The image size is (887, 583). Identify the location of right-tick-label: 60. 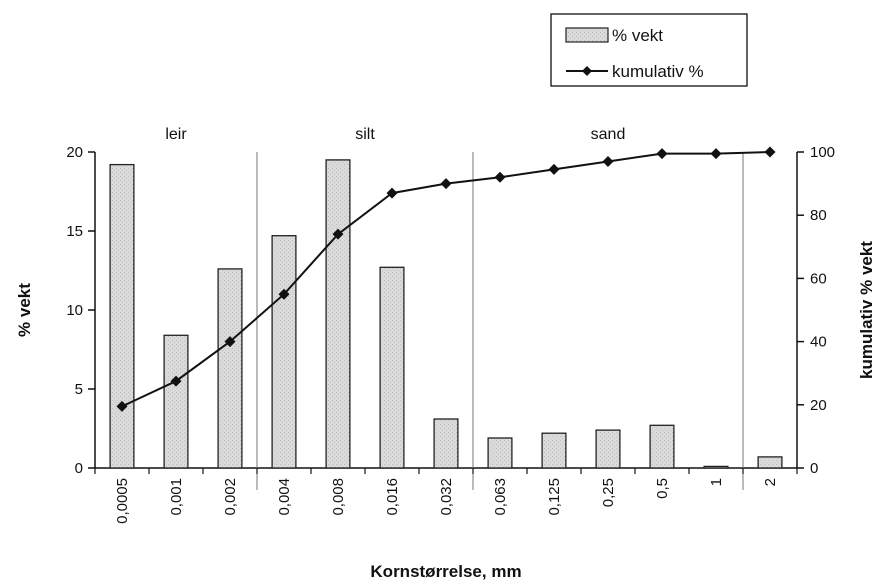
(818, 278).